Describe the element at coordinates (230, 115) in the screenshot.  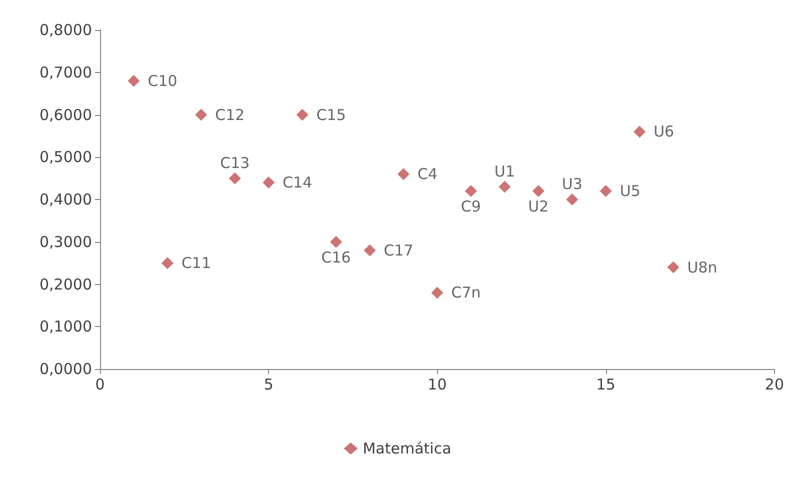
I see `annotation: C12` at that location.